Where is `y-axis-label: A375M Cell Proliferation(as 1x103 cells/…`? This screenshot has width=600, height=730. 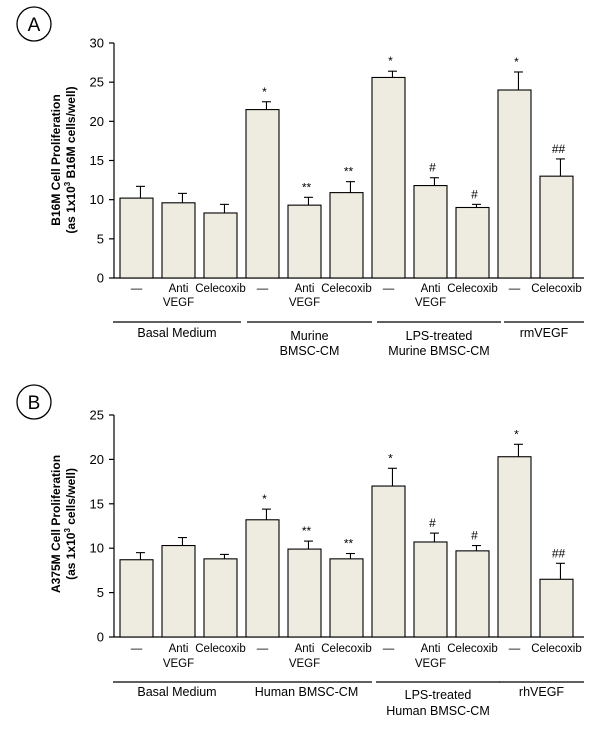
y-axis-label: A375M Cell Proliferation(as 1x103 cells/… is located at coordinates (63, 524).